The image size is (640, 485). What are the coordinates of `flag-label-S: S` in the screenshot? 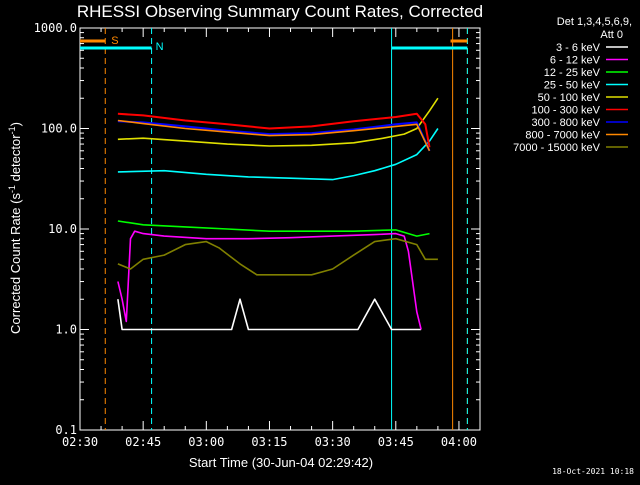 It's located at (114, 41).